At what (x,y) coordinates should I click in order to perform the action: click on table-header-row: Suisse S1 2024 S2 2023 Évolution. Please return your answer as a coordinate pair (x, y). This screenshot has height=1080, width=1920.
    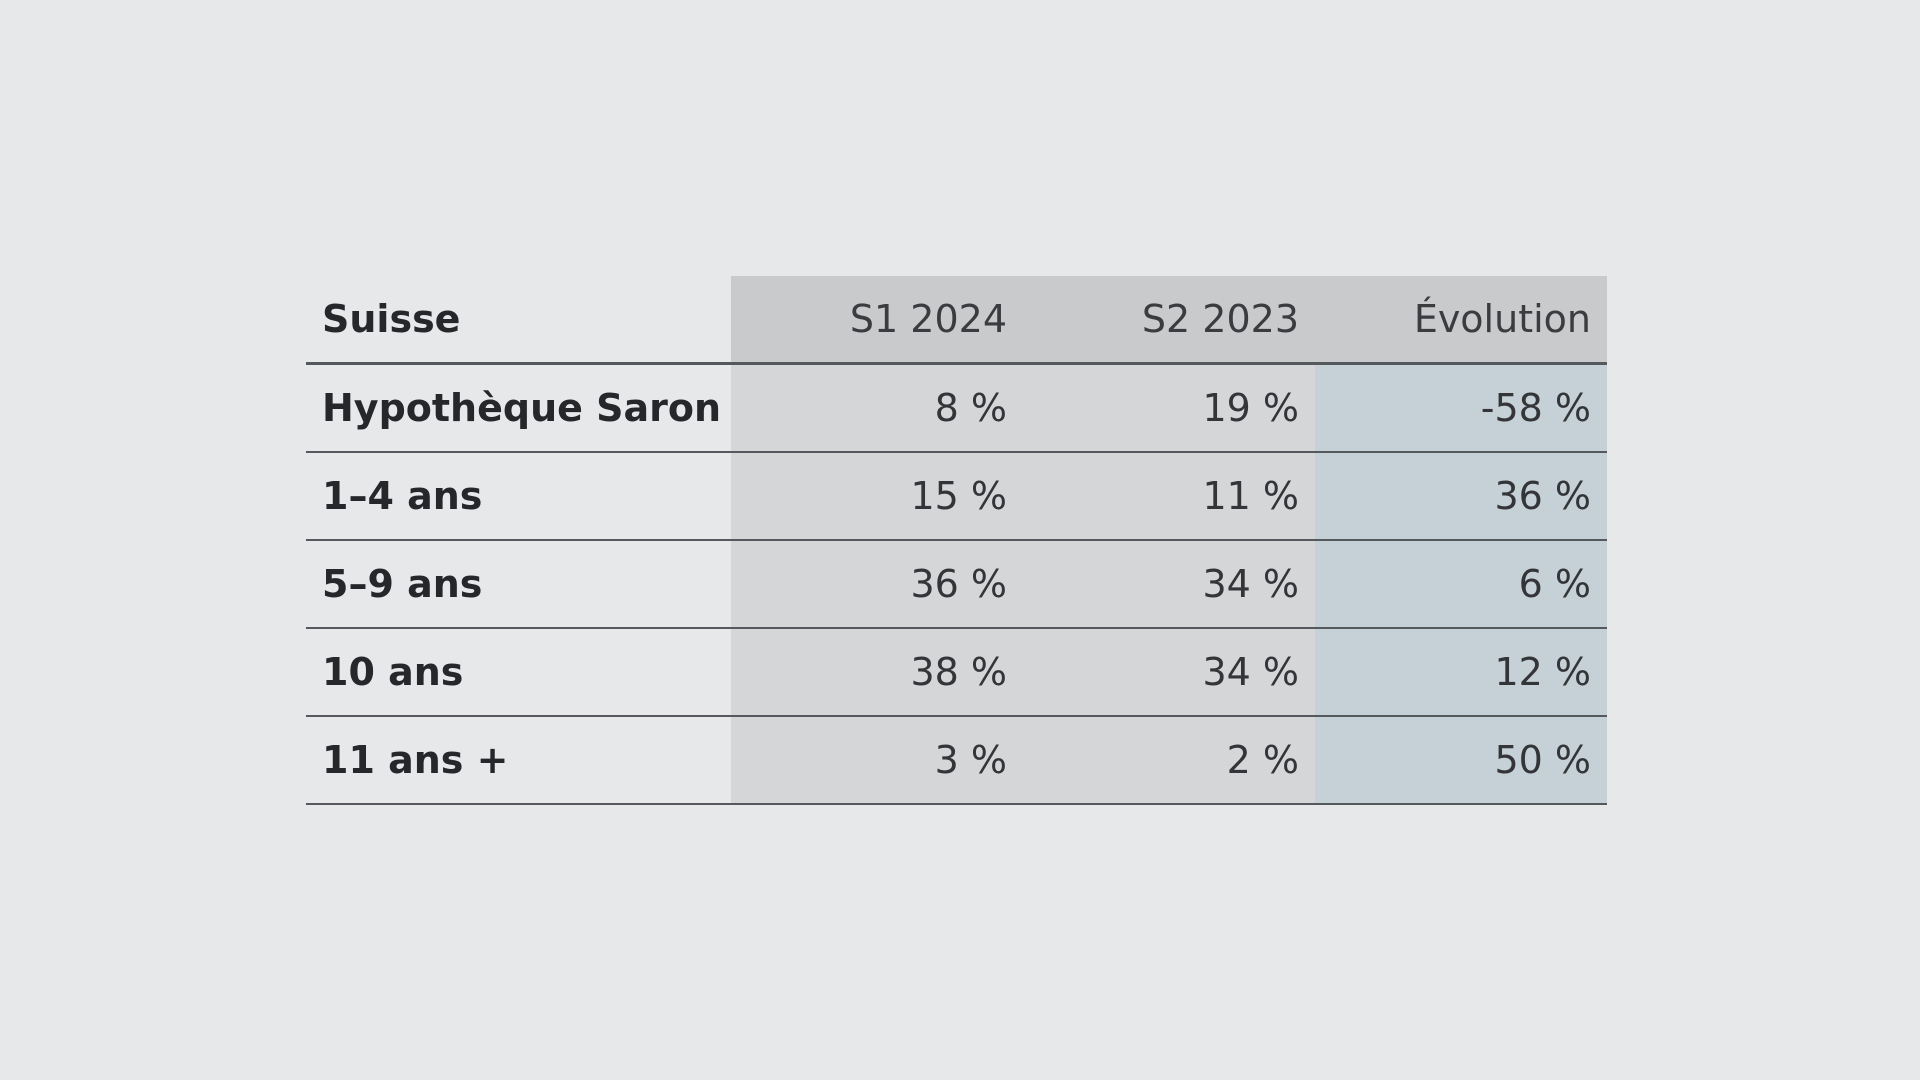
    Looking at the image, I should click on (956, 320).